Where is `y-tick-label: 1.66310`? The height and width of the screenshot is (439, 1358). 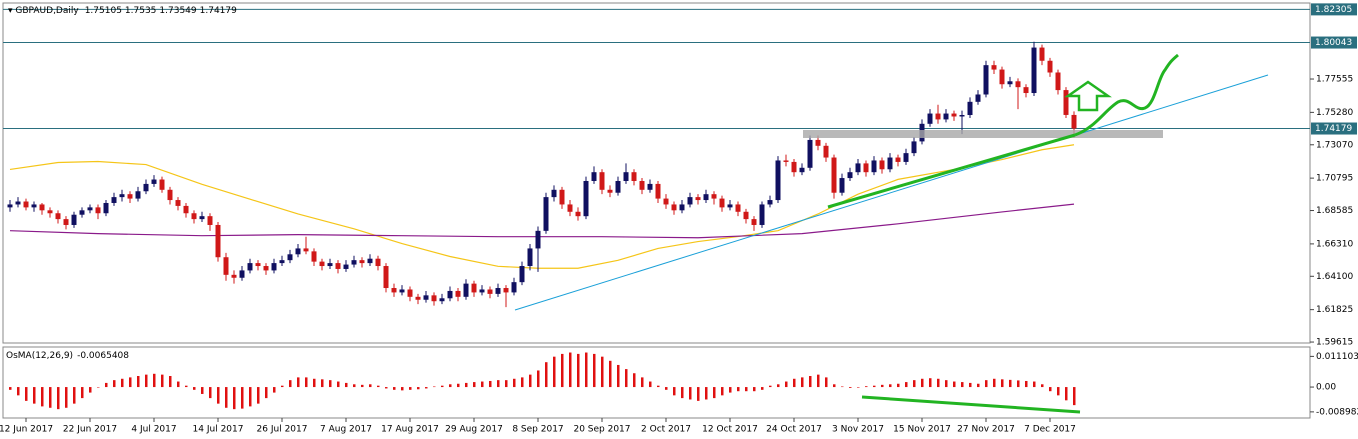
y-tick-label: 1.66310 is located at coordinates (1334, 244).